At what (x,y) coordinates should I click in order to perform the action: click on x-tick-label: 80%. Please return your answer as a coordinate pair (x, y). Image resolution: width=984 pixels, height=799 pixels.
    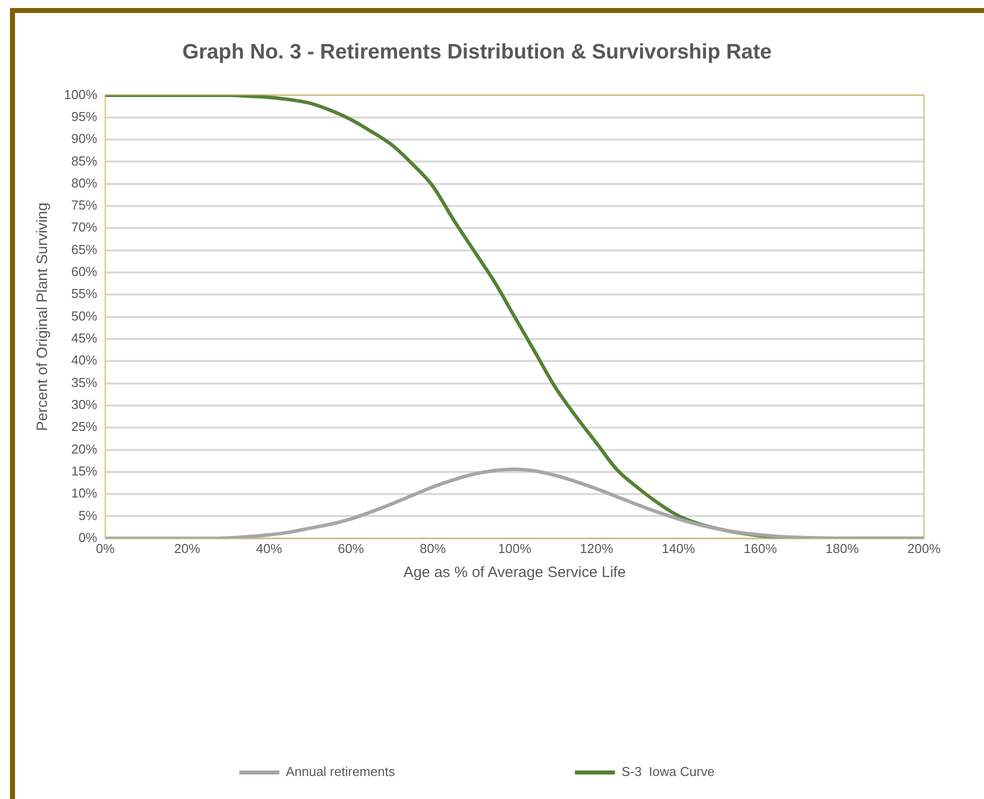
    Looking at the image, I should click on (433, 548).